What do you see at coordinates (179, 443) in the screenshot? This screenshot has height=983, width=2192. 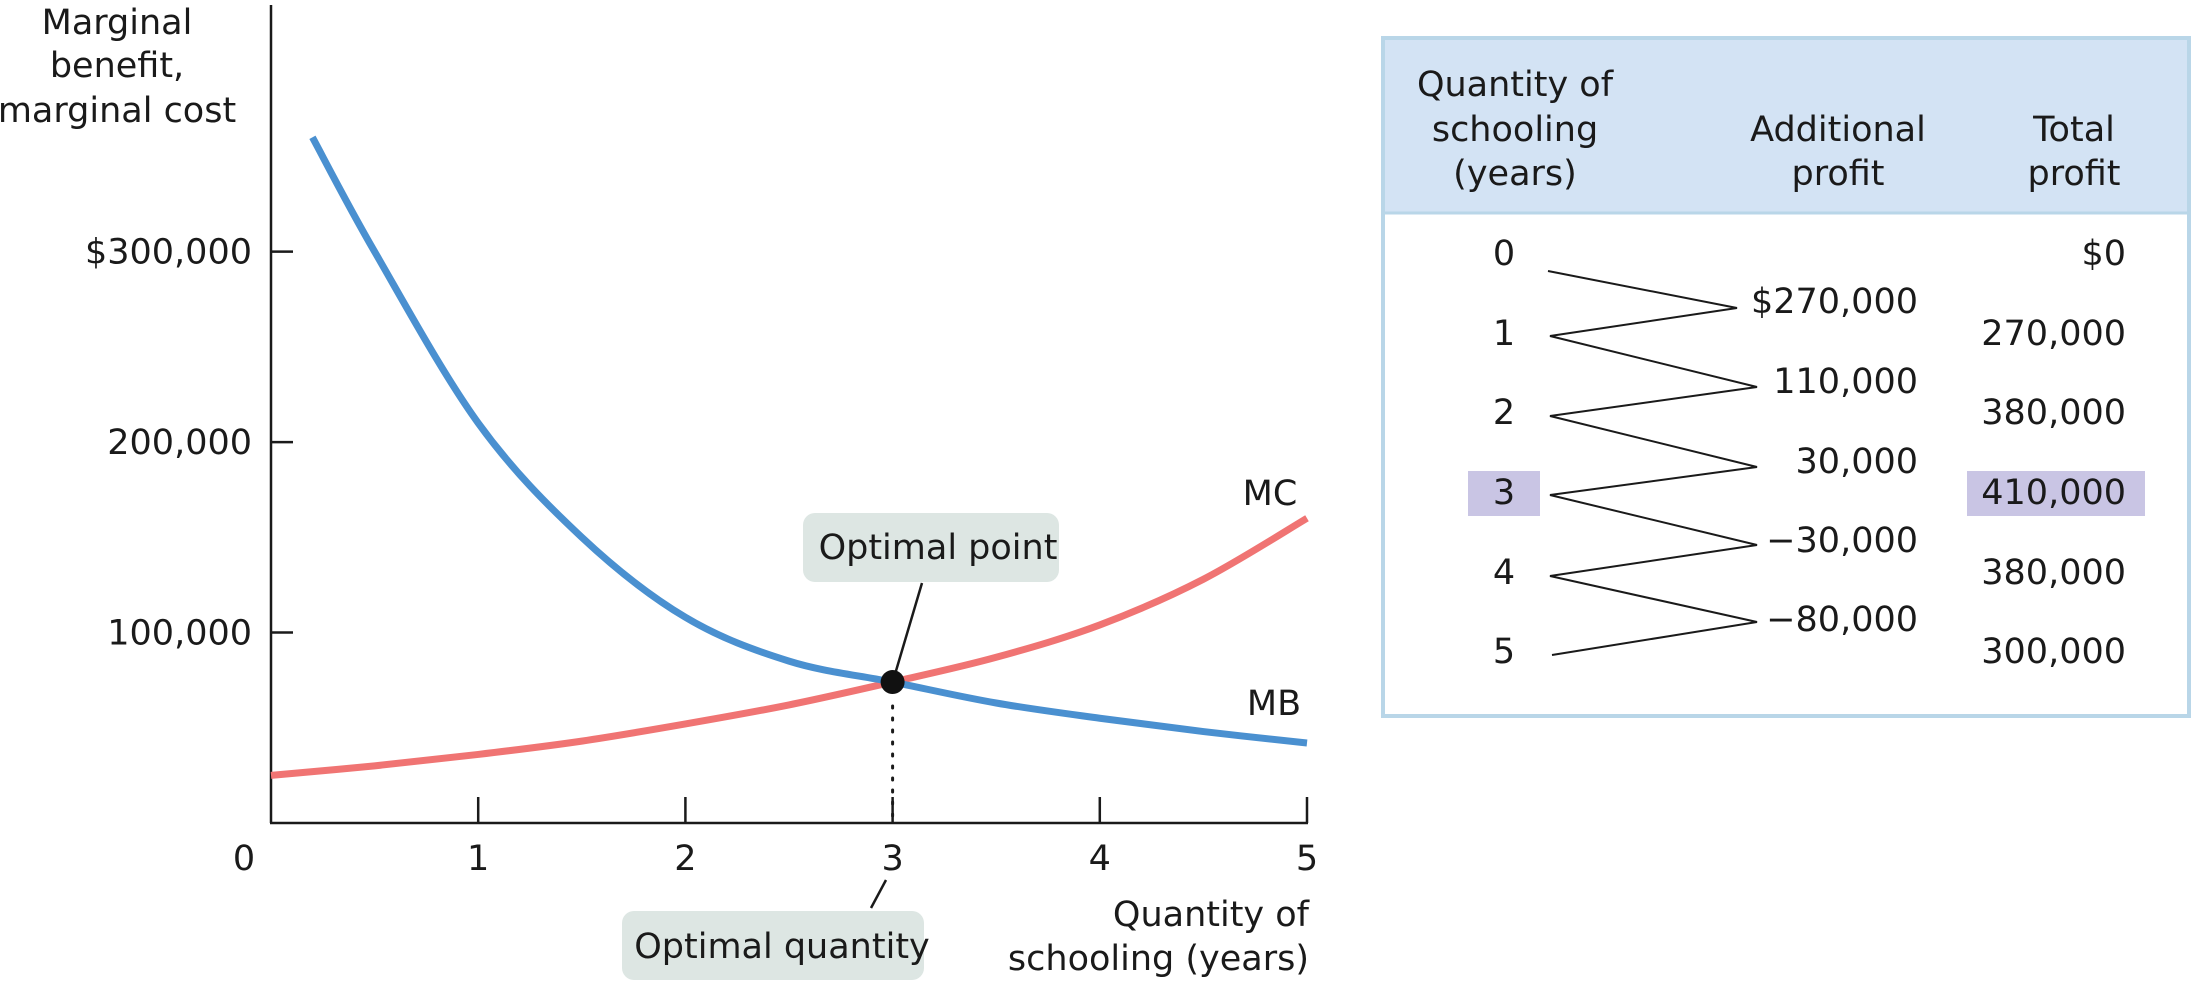 I see `y-tick-label: 200,000` at bounding box center [179, 443].